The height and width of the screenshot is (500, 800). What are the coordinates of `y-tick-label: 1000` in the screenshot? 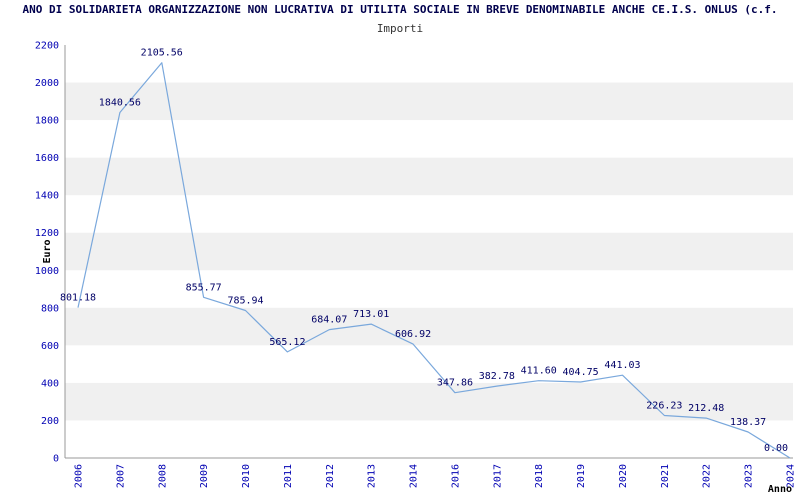 It's located at (47, 271).